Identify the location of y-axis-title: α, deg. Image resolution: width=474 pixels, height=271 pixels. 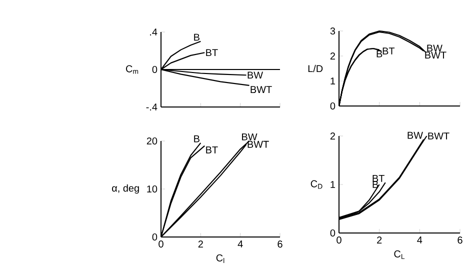
(125, 189).